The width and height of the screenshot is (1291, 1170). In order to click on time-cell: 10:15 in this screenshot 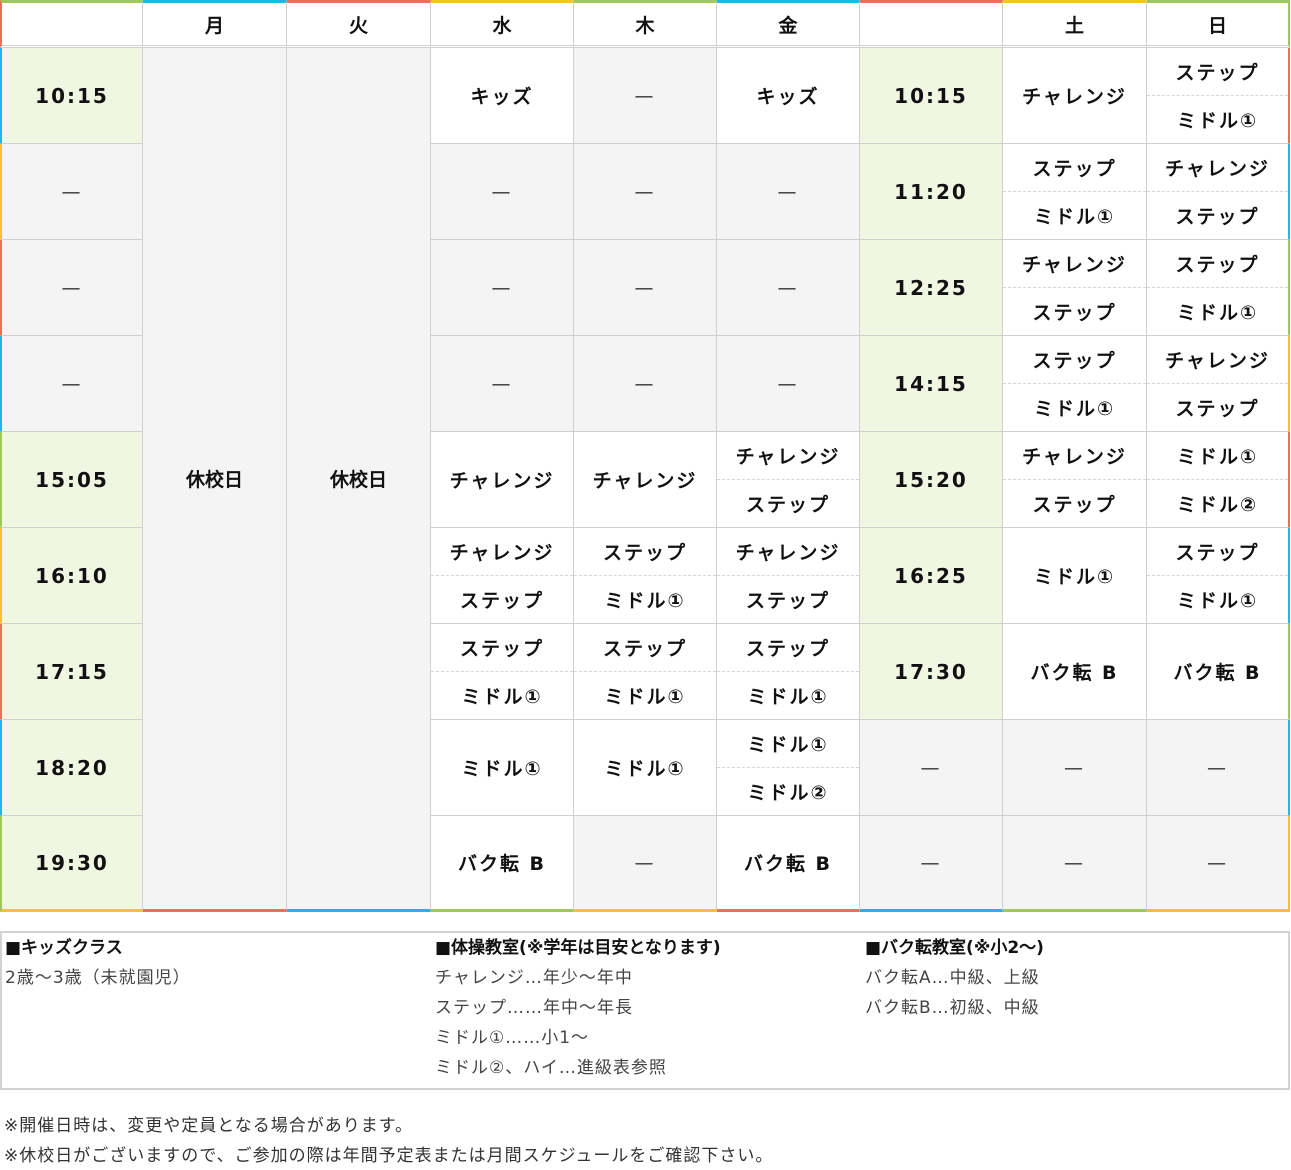, I will do `click(931, 96)`.